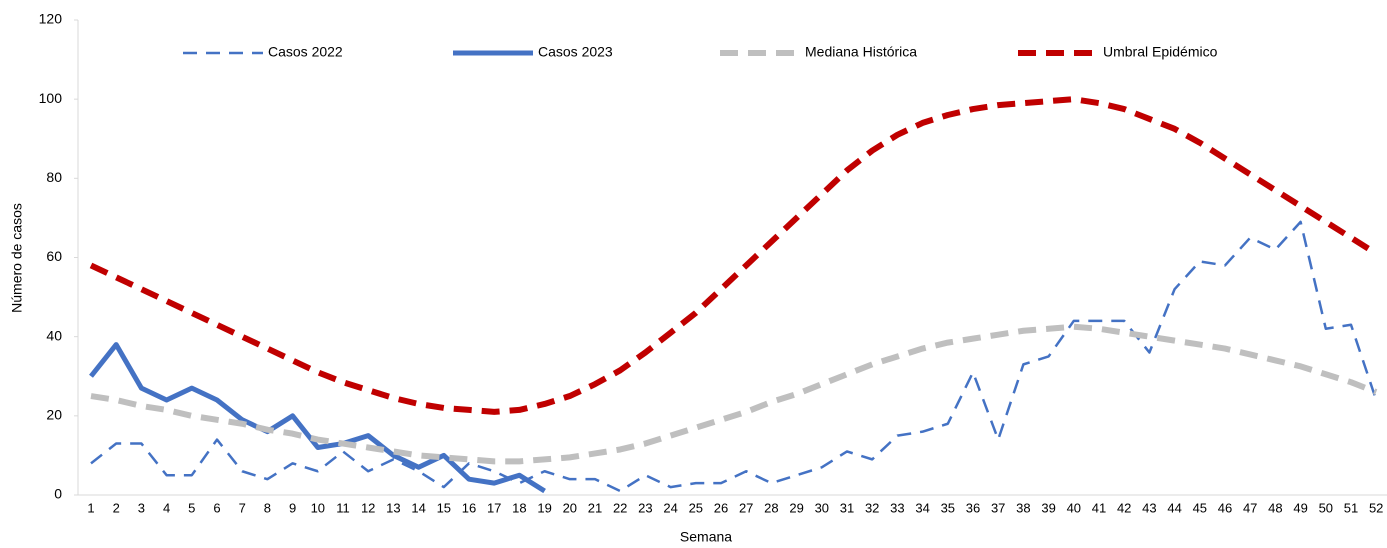  Describe the element at coordinates (620, 507) in the screenshot. I see `x-tick-label: 22` at that location.